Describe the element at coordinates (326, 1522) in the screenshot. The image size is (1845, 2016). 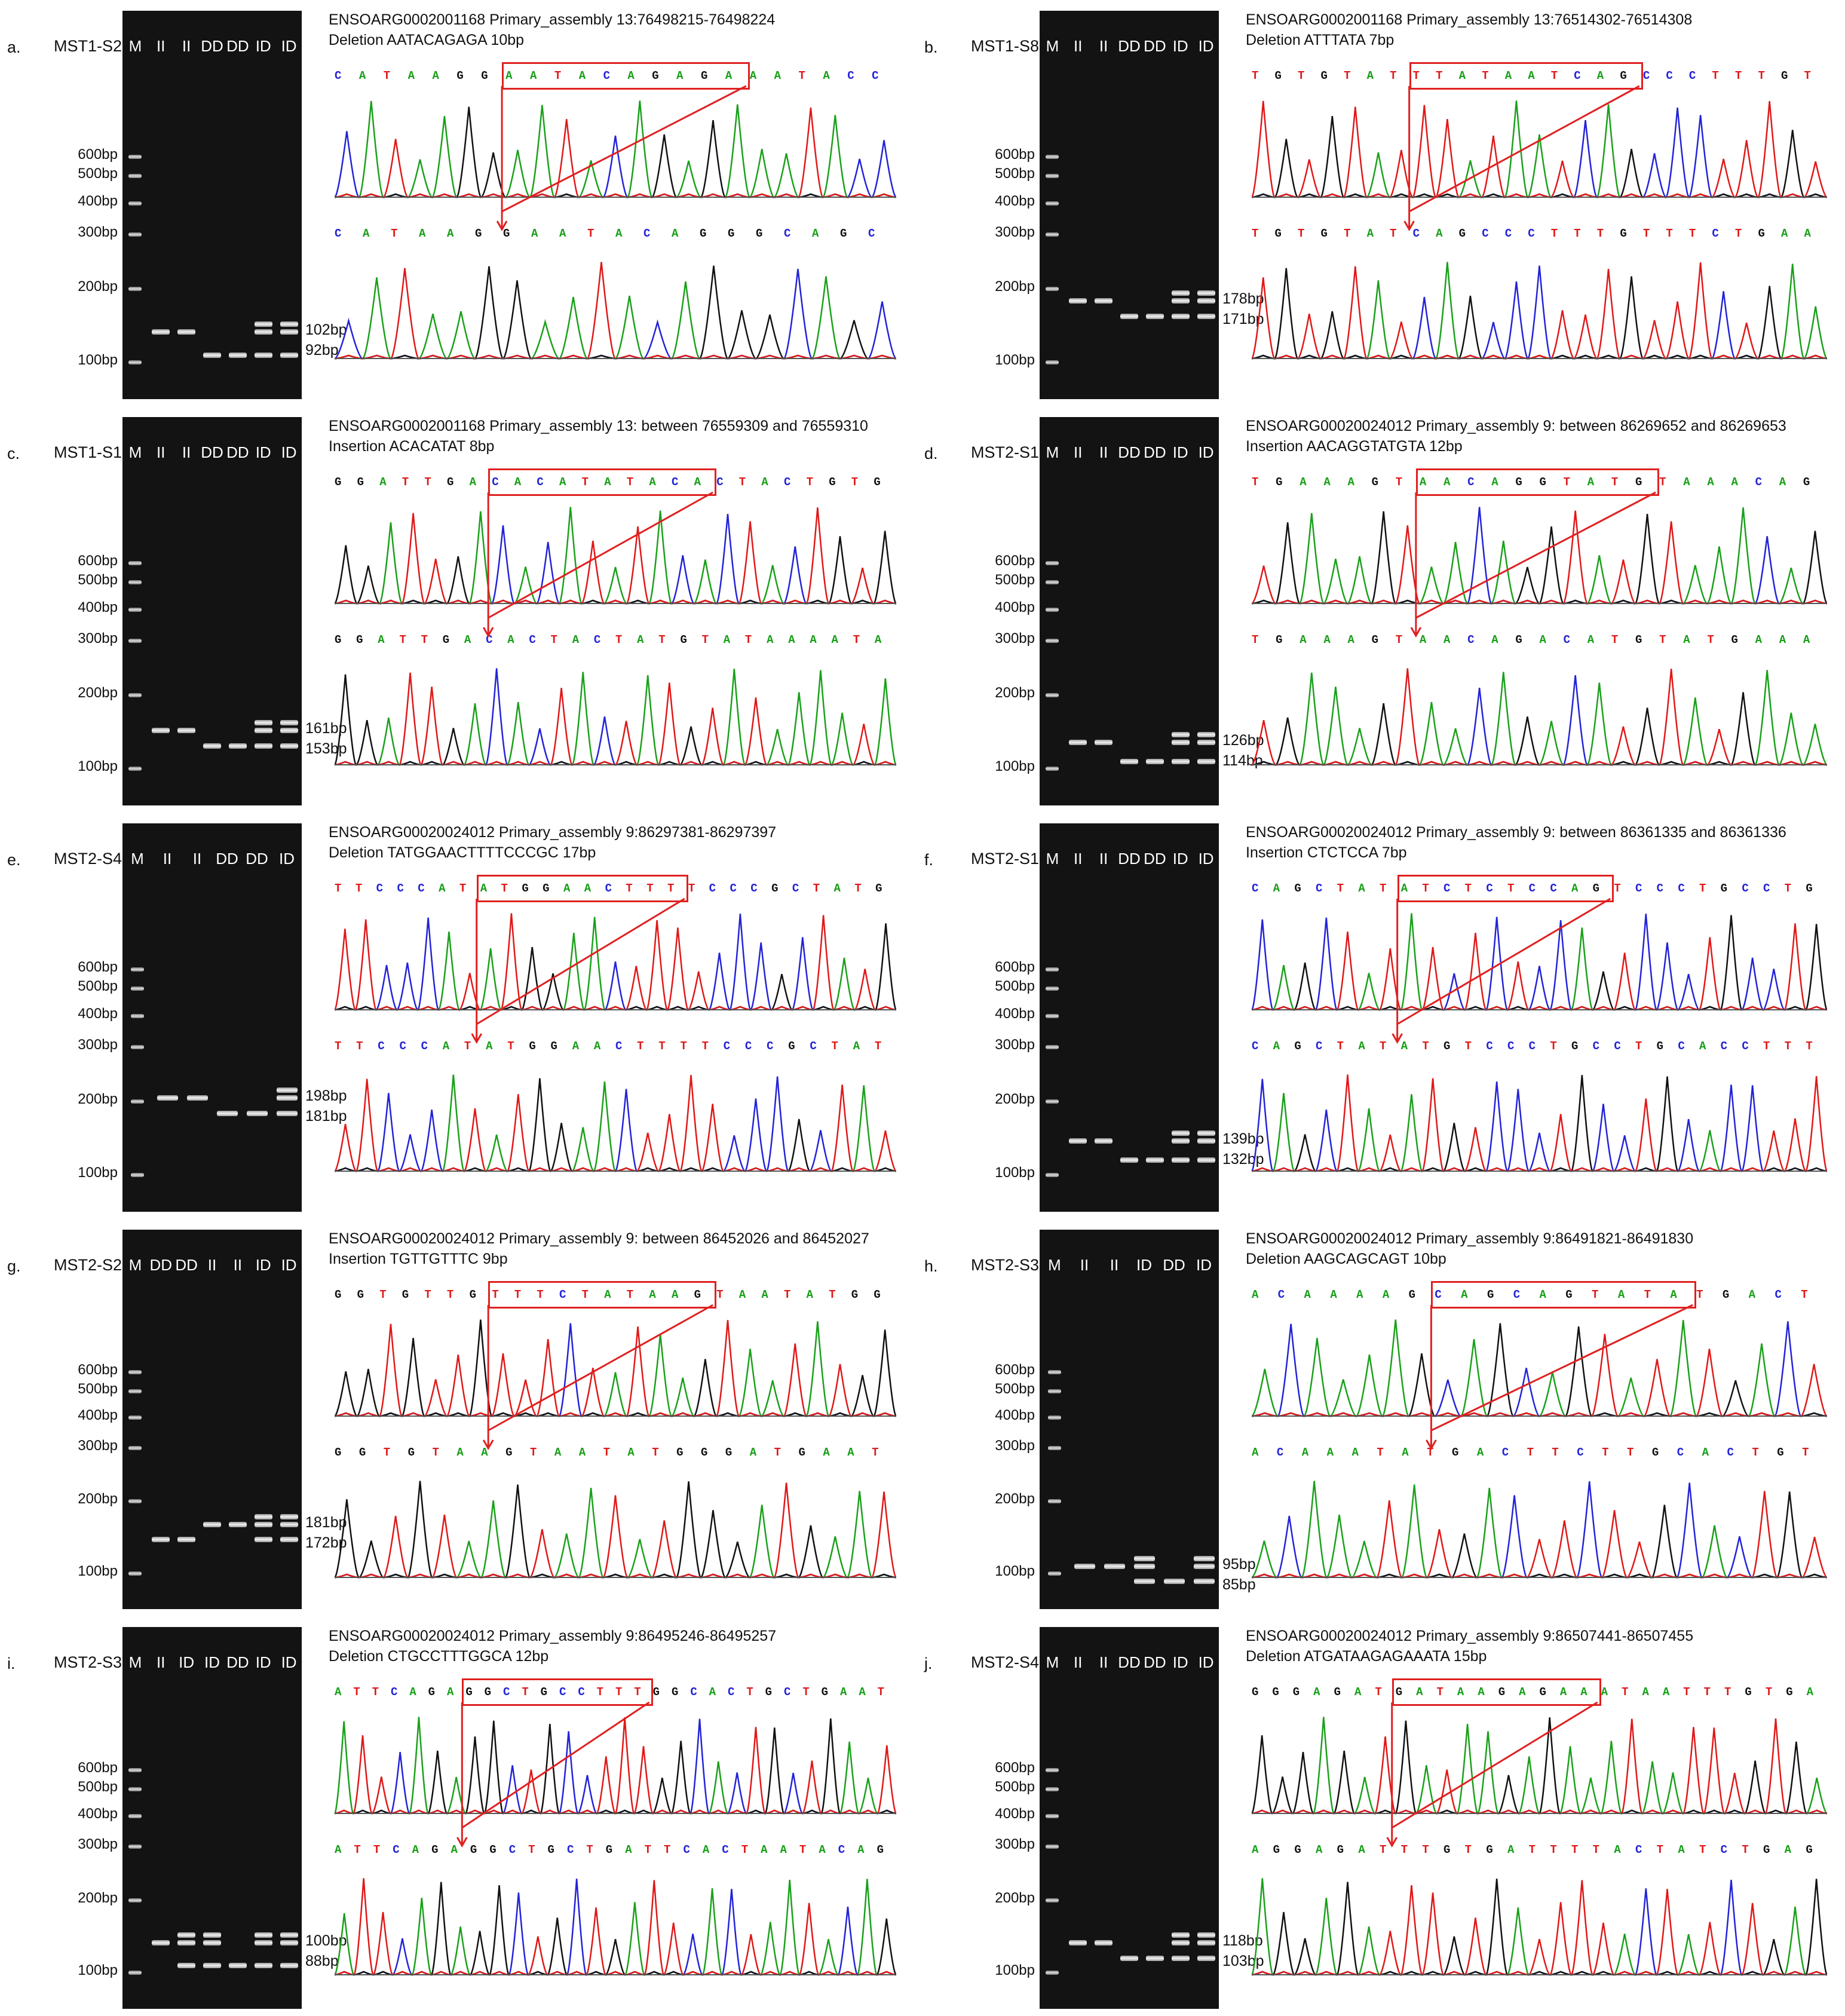
I see `allele-size: 181bp` at that location.